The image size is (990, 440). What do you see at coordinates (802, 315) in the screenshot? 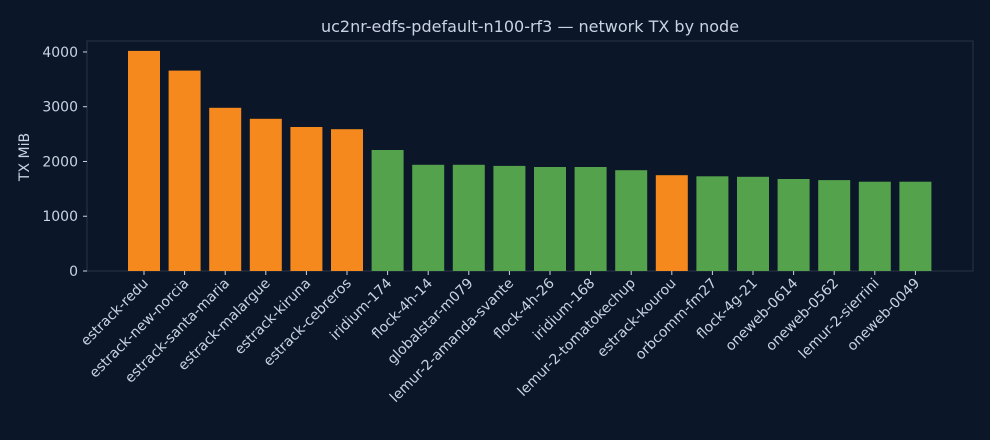
I see `x-tick-label: oneweb-0562` at bounding box center [802, 315].